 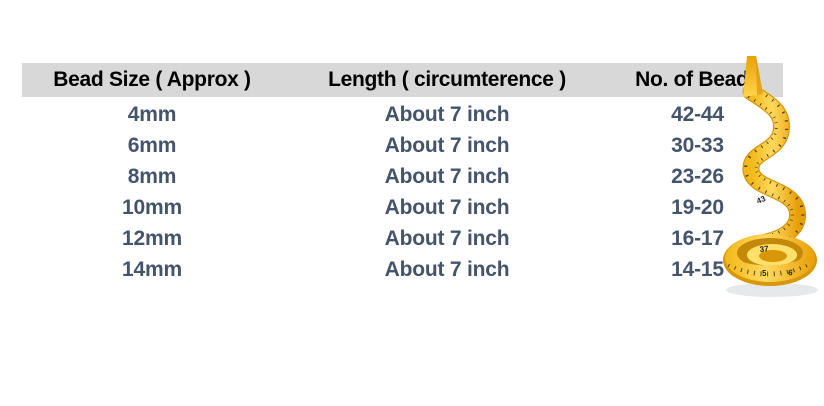 I want to click on cell-bead-size: 14mm, so click(x=152, y=269).